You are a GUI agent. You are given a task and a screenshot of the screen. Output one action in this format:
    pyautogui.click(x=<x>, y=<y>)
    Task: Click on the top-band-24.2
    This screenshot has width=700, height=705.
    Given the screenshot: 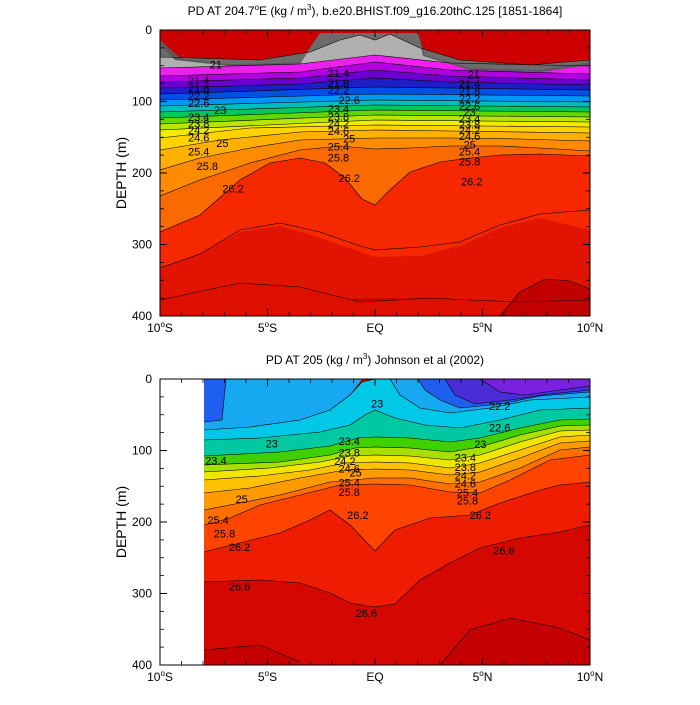 What is the action you would take?
    pyautogui.click(x=375, y=129)
    